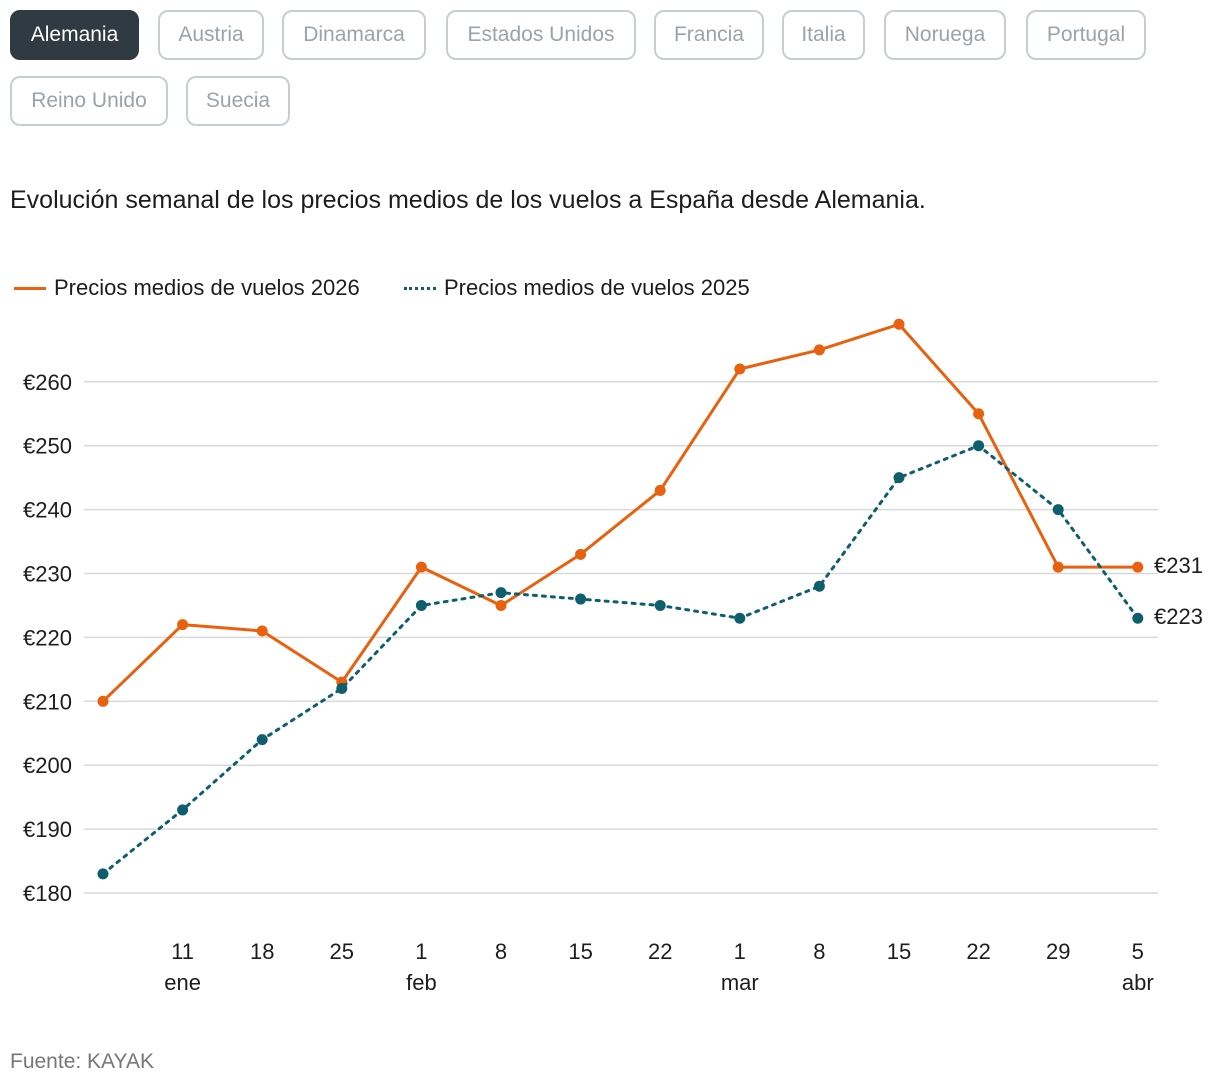  I want to click on x-tick-label: 25, so click(342, 951).